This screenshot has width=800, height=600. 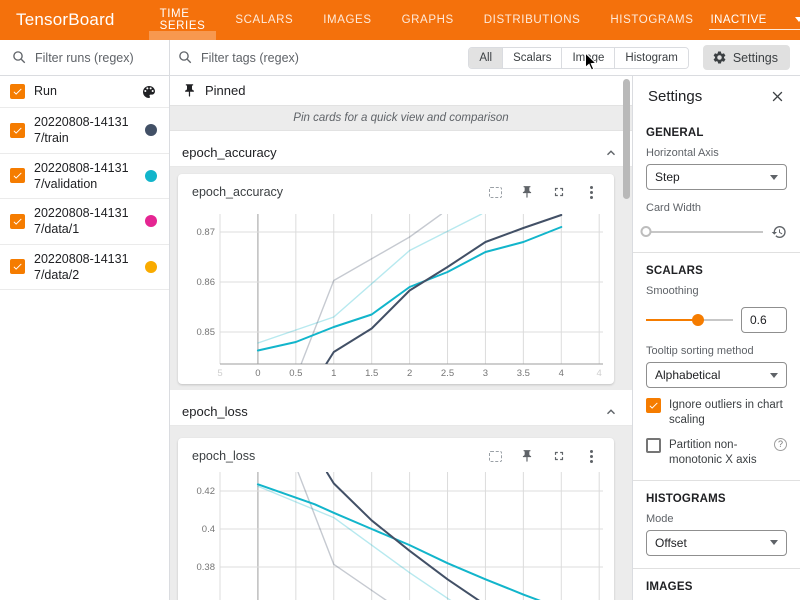 I want to click on svg-text: 0.38, so click(x=206, y=567).